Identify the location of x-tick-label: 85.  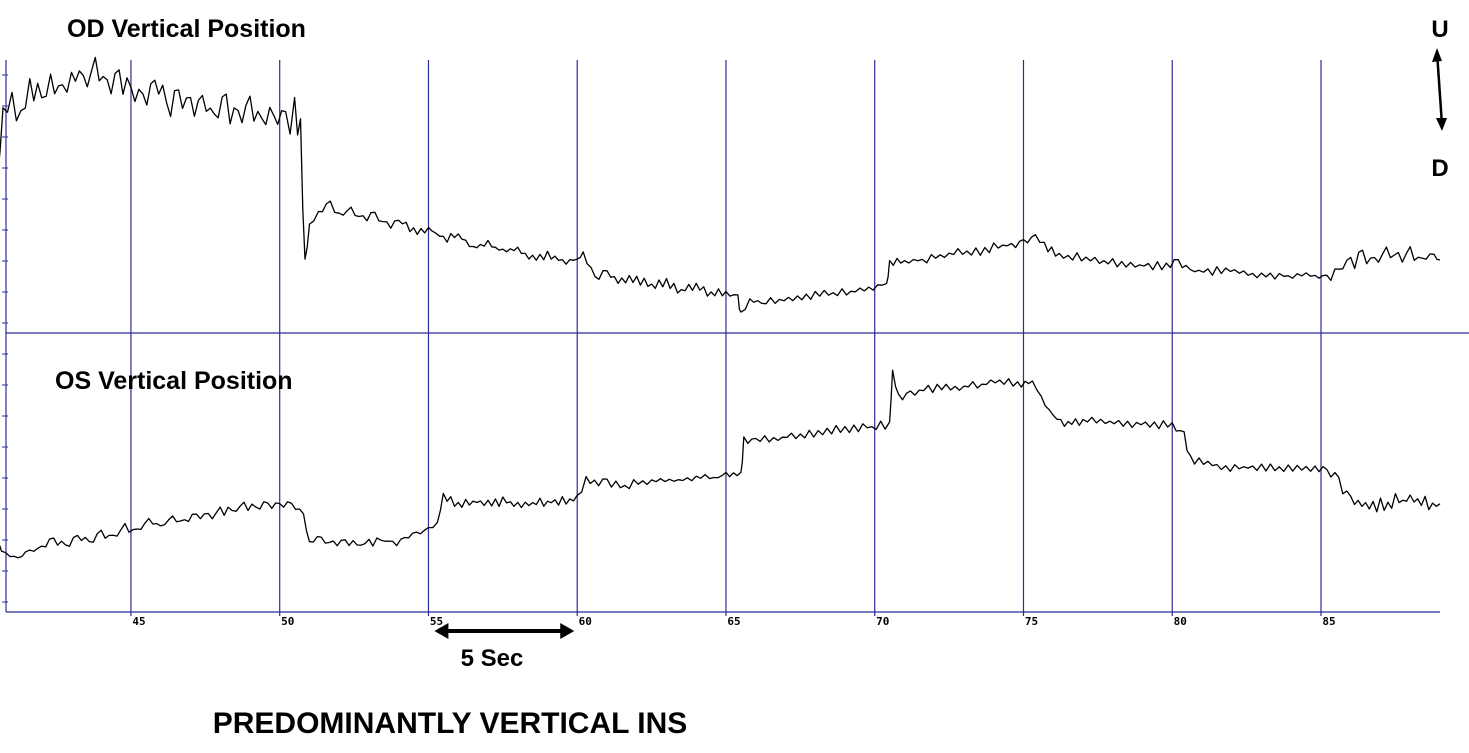
(1328, 621).